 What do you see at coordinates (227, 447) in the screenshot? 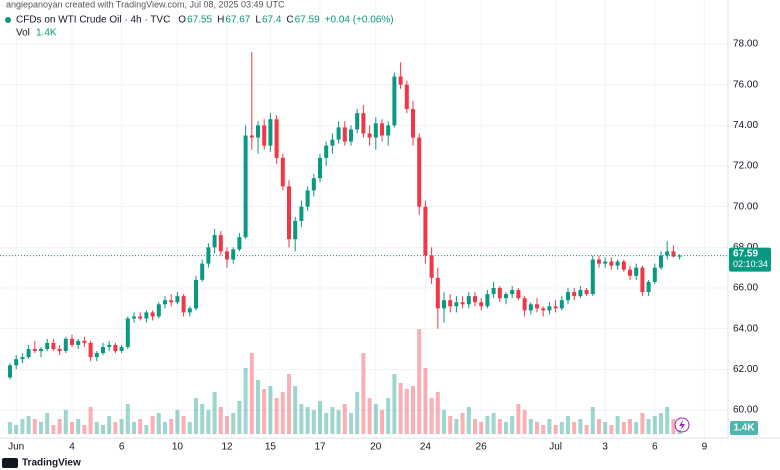
I see `x-tick-label: 12` at bounding box center [227, 447].